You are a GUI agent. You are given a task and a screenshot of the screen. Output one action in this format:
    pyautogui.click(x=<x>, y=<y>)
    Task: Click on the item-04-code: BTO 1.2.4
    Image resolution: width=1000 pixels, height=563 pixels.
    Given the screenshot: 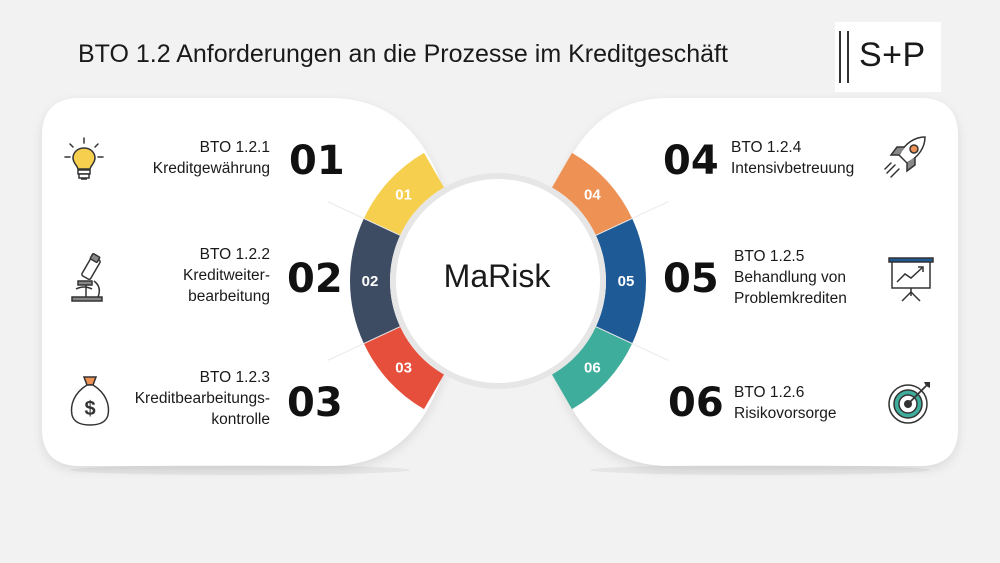 What is the action you would take?
    pyautogui.click(x=766, y=147)
    